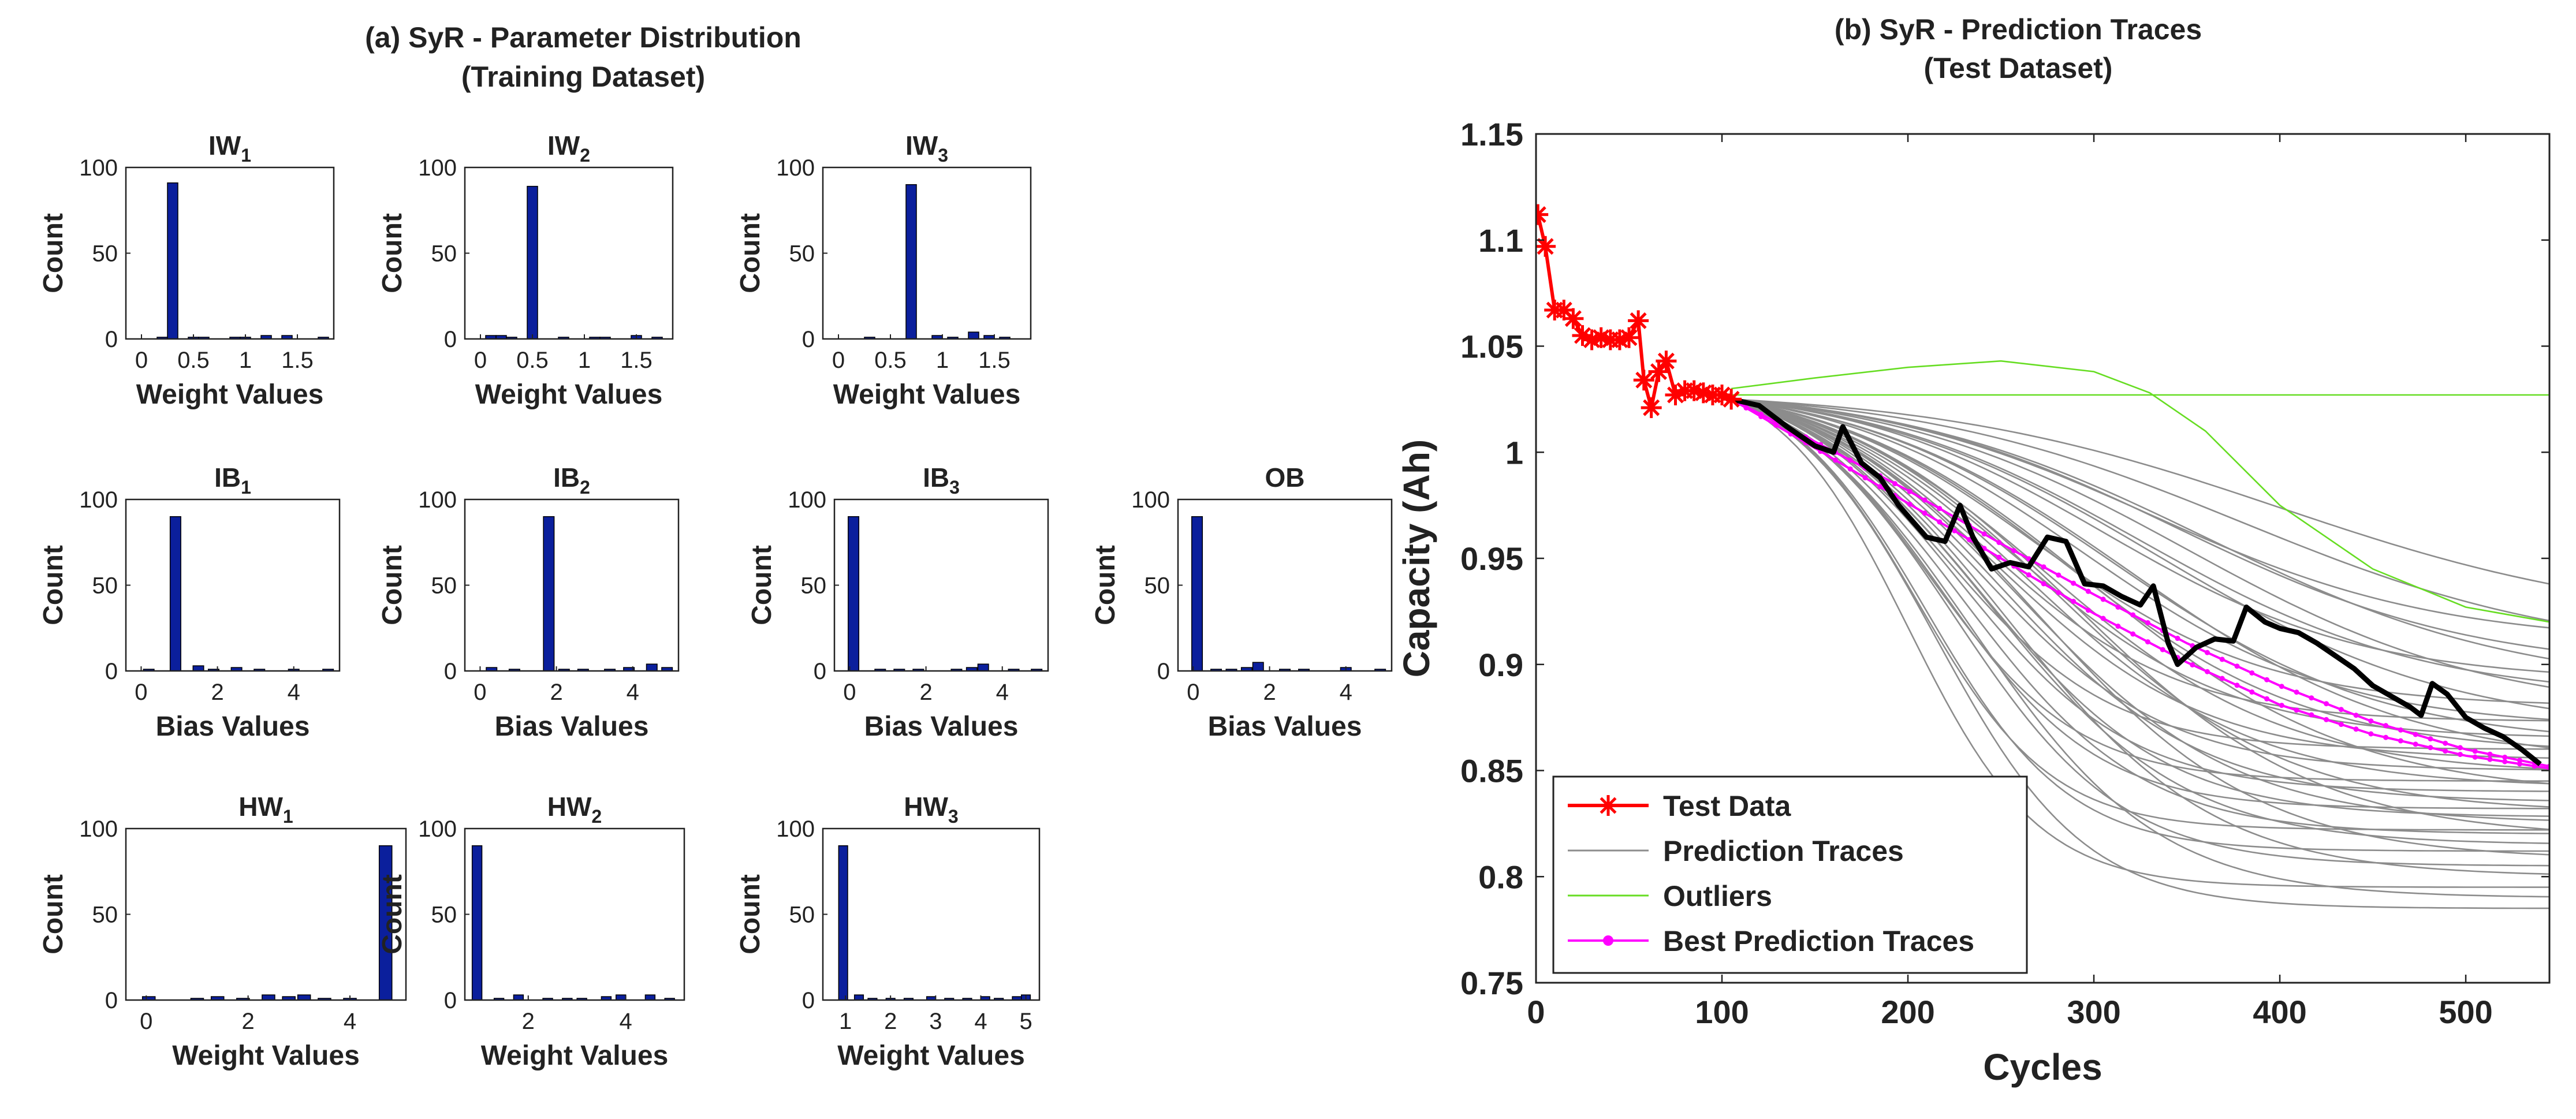 This screenshot has height=1119, width=2576. Describe the element at coordinates (444, 254) in the screenshot. I see `y-tick-label-IW2: 50` at that location.